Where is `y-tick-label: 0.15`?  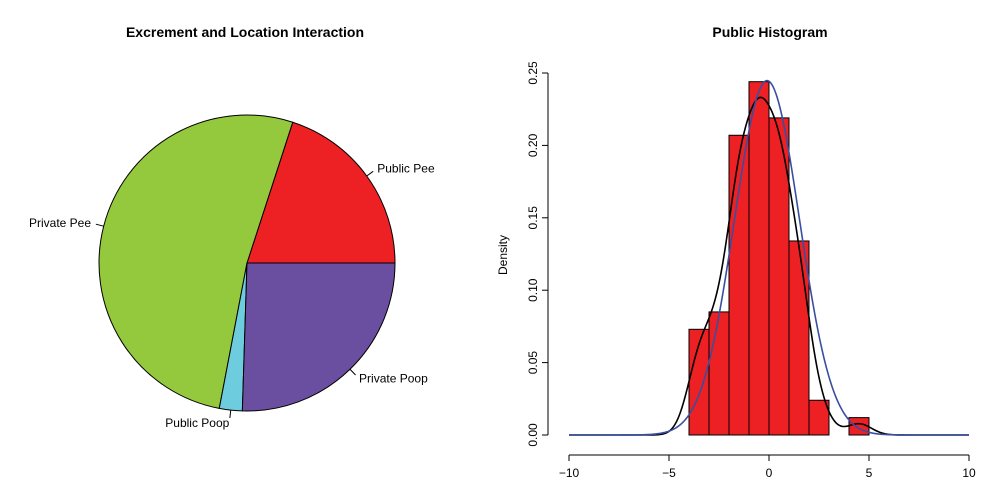
y-tick-label: 0.15 is located at coordinates (533, 218).